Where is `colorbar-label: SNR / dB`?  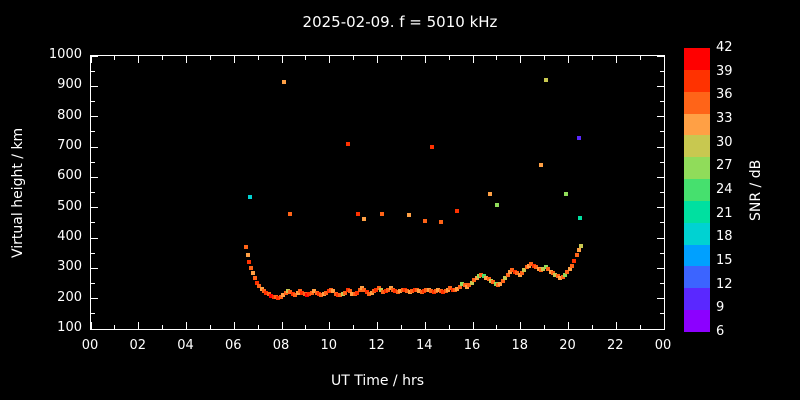
colorbar-label: SNR / dB is located at coordinates (756, 190).